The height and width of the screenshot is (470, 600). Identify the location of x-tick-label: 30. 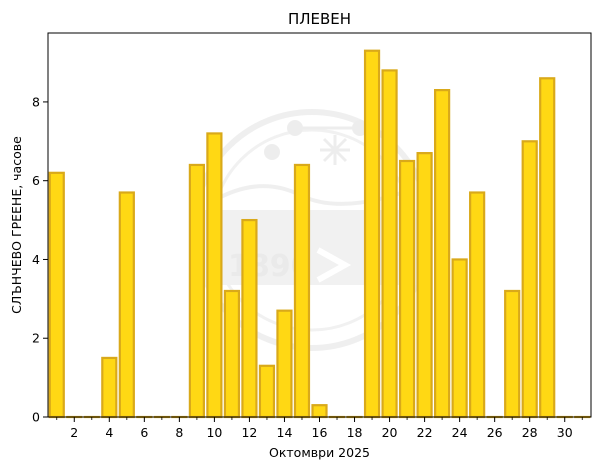
(565, 432).